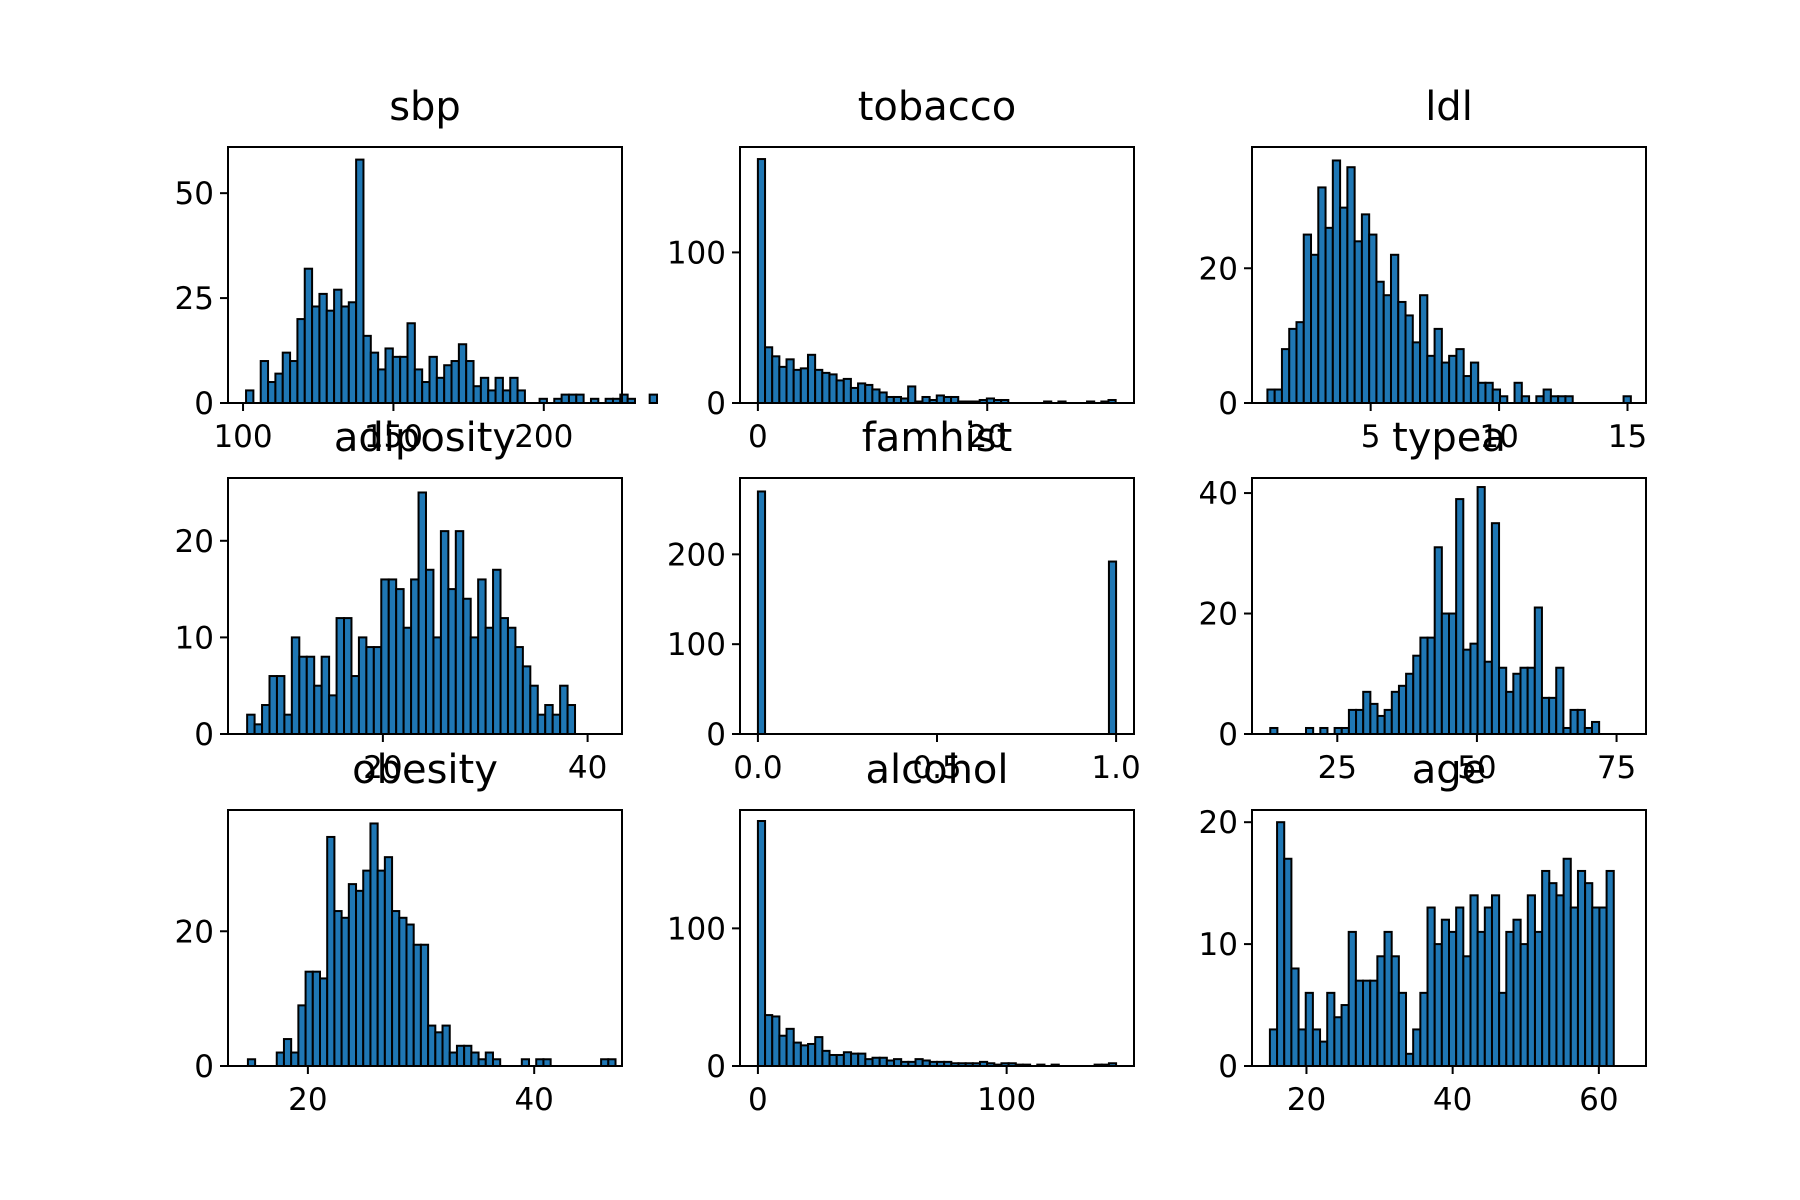  Describe the element at coordinates (757, 768) in the screenshot. I see `x-tick-label-famhist-0: 0.0` at that location.